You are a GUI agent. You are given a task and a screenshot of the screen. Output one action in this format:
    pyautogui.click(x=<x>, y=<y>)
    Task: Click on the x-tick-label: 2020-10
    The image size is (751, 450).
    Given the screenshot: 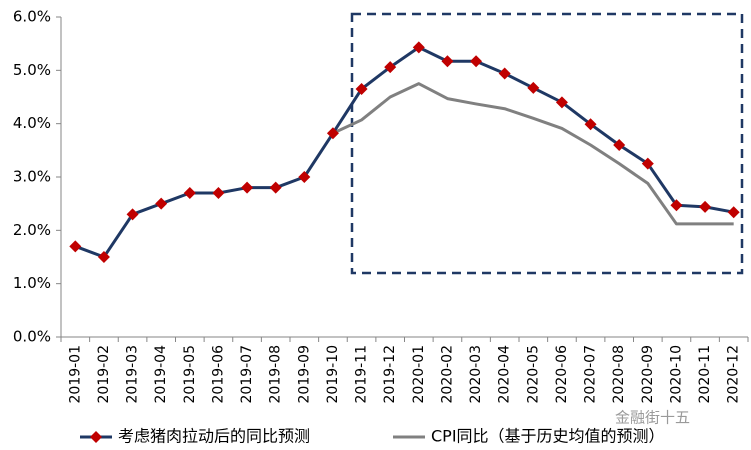 What is the action you would take?
    pyautogui.click(x=676, y=374)
    